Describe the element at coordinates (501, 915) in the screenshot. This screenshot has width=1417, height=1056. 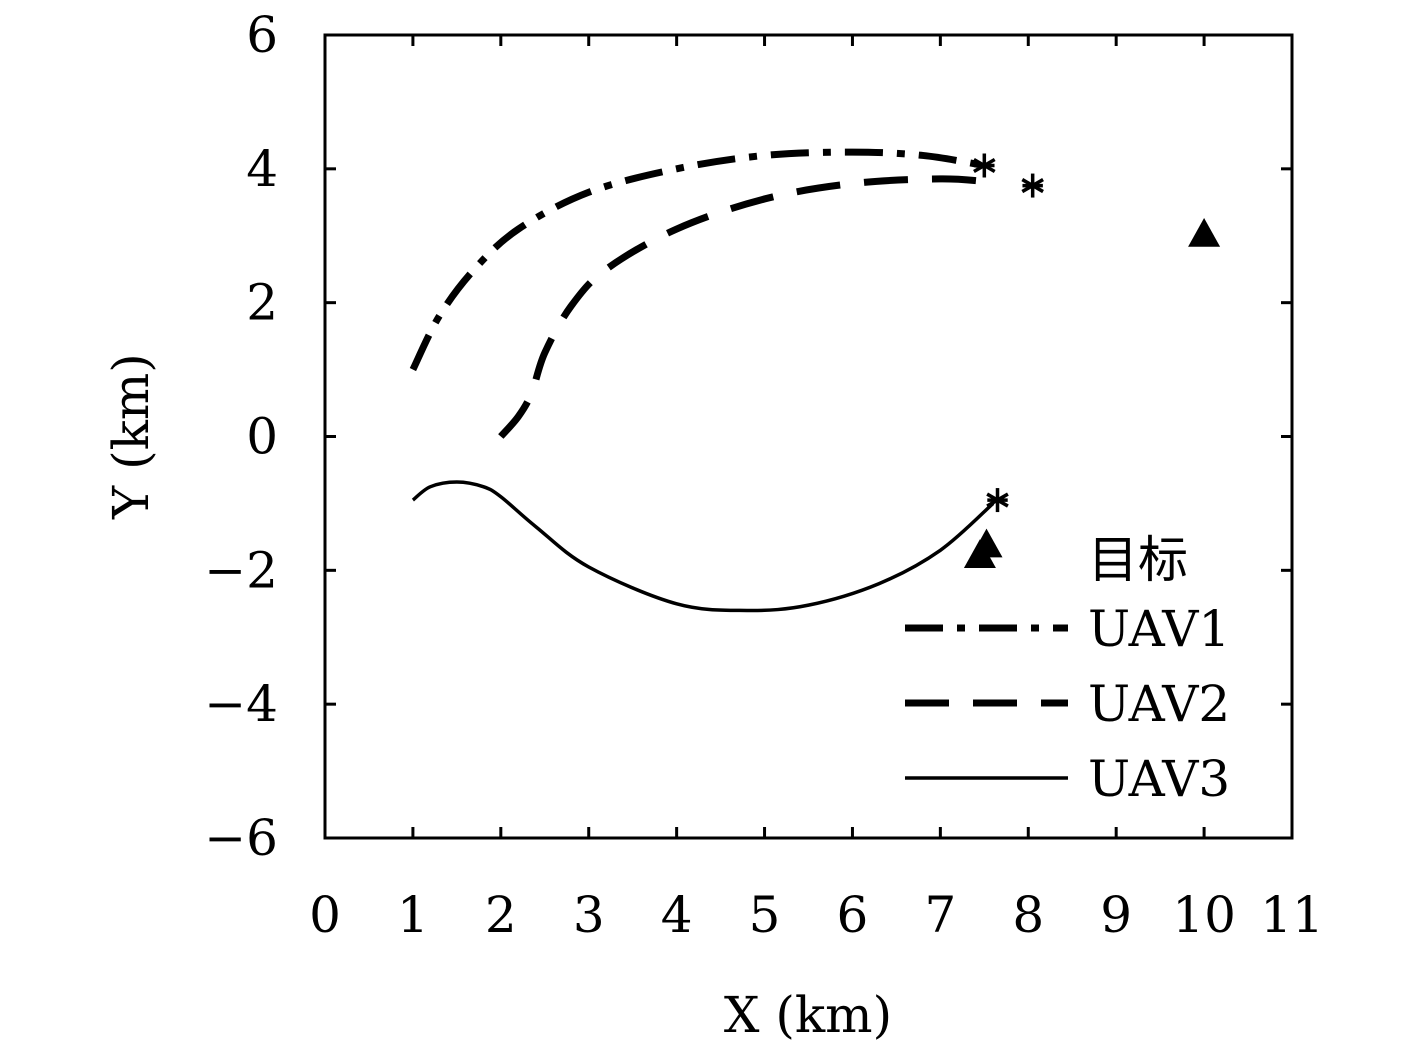
I see `x-tick-label: 2` at that location.